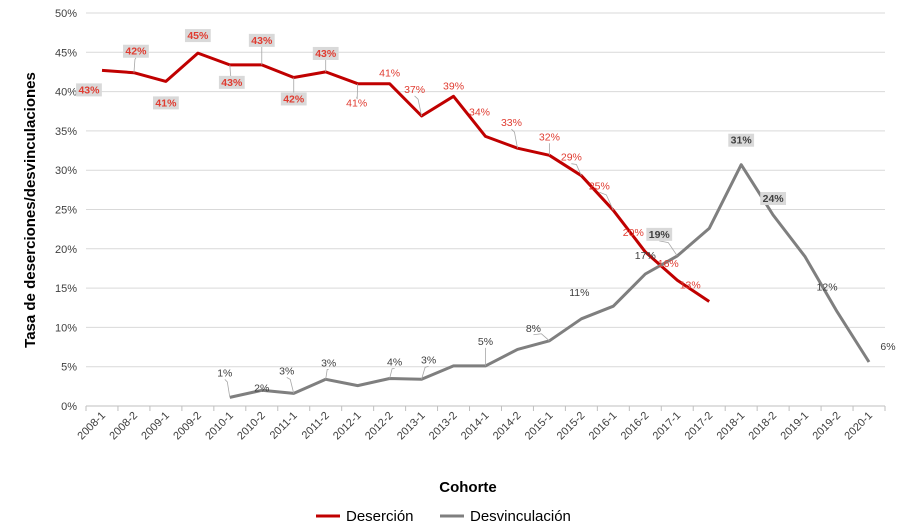  I want to click on x-tick-label: 2008-2, so click(123, 426).